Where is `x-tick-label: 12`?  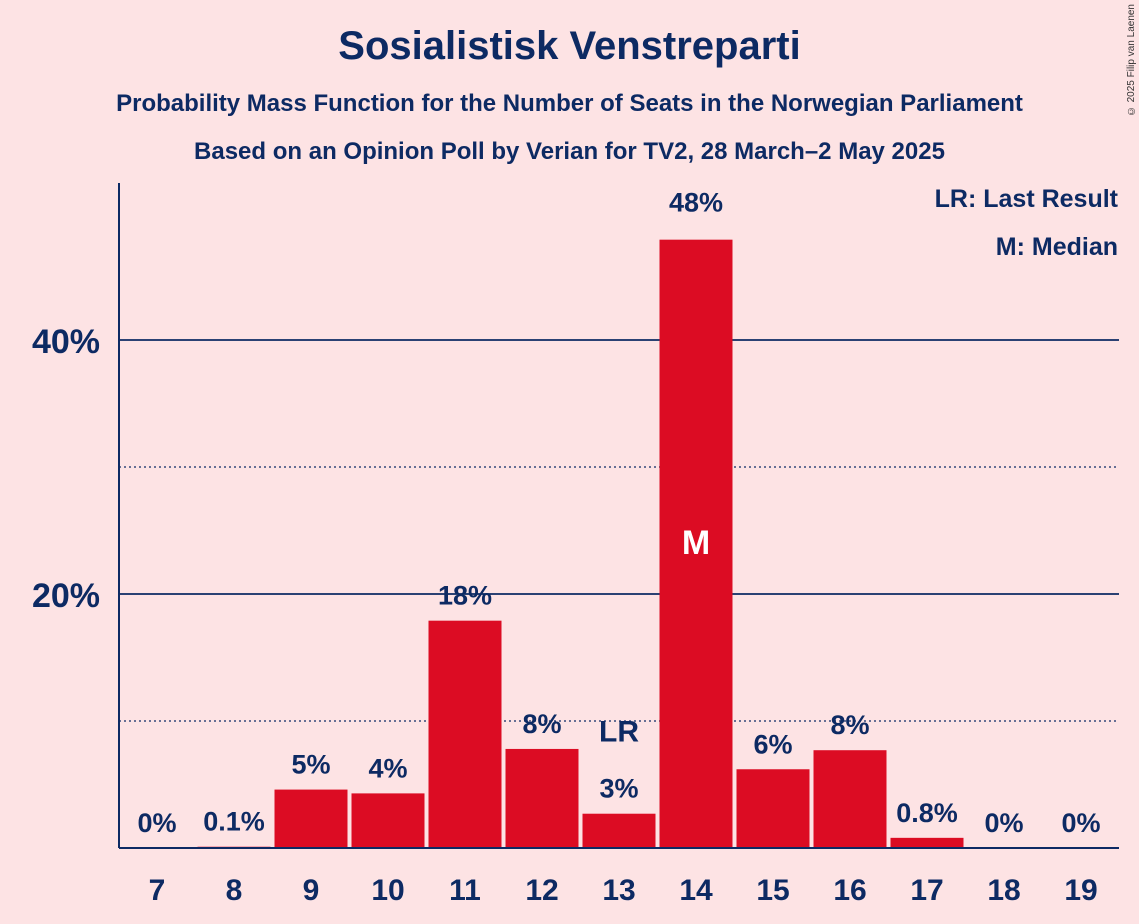 x-tick-label: 12 is located at coordinates (541, 890).